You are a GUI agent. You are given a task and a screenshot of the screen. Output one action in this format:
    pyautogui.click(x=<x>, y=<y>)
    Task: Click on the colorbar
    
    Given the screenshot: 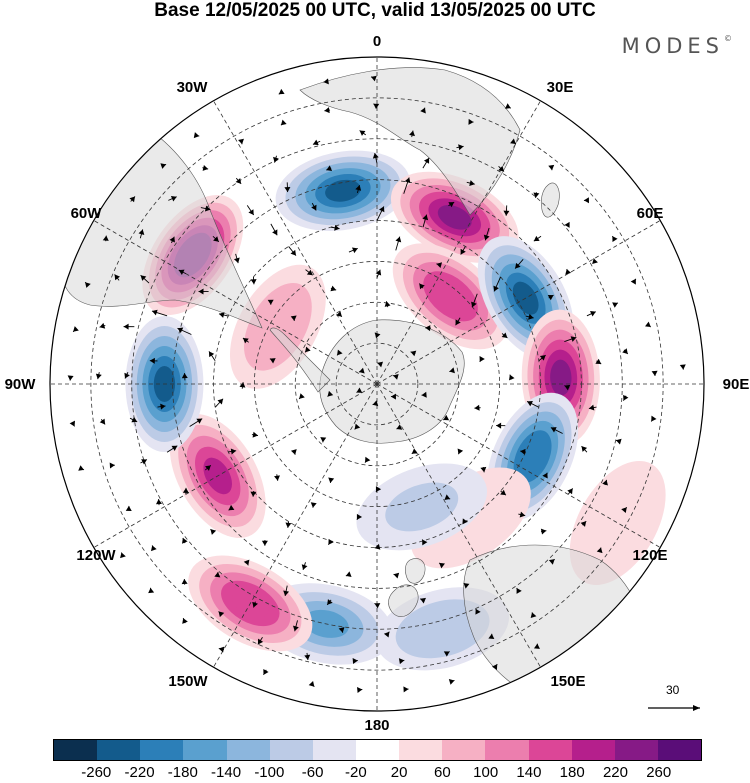 What is the action you would take?
    pyautogui.click(x=377, y=750)
    